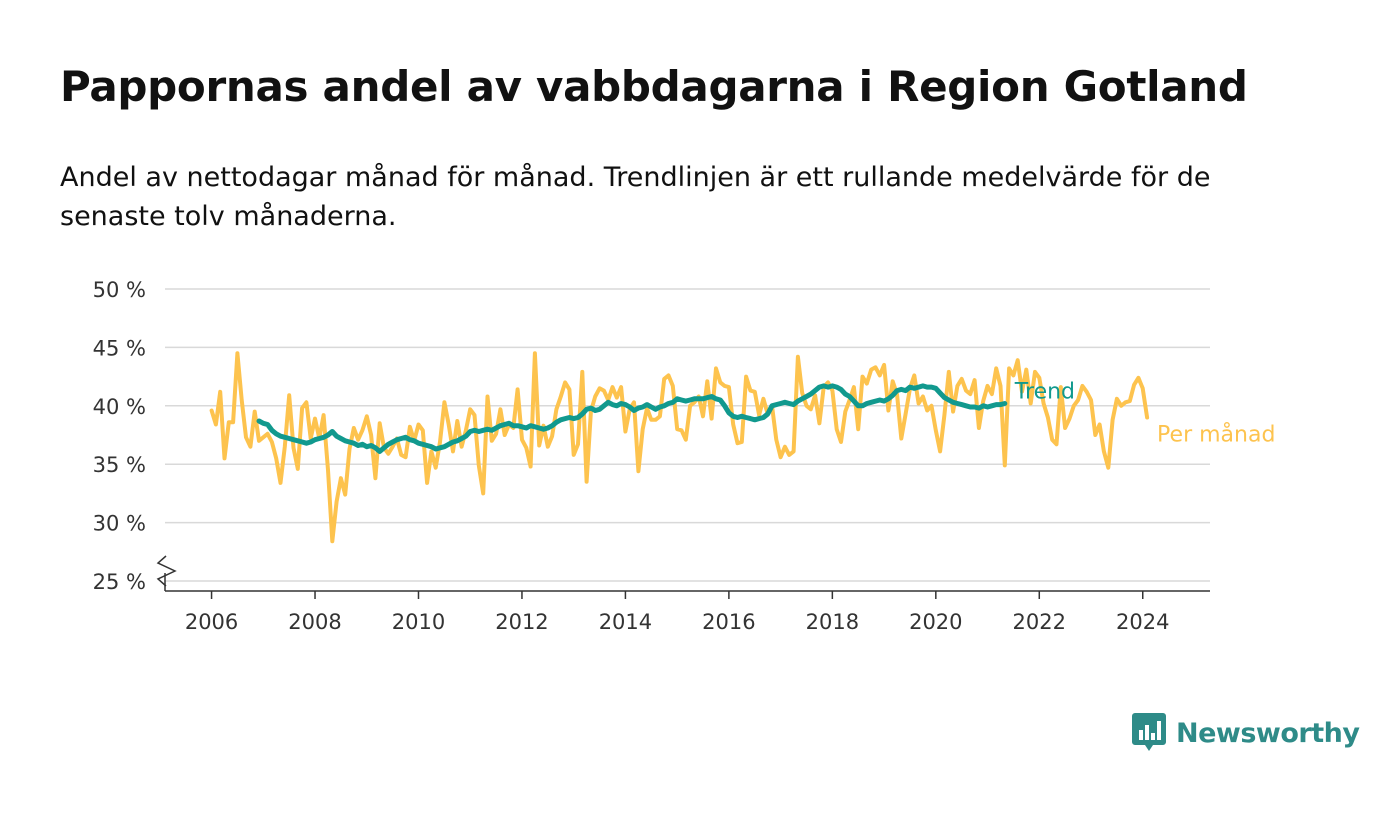 This screenshot has width=1400, height=813. What do you see at coordinates (119, 465) in the screenshot?
I see `y-tick-label: 35 %` at bounding box center [119, 465].